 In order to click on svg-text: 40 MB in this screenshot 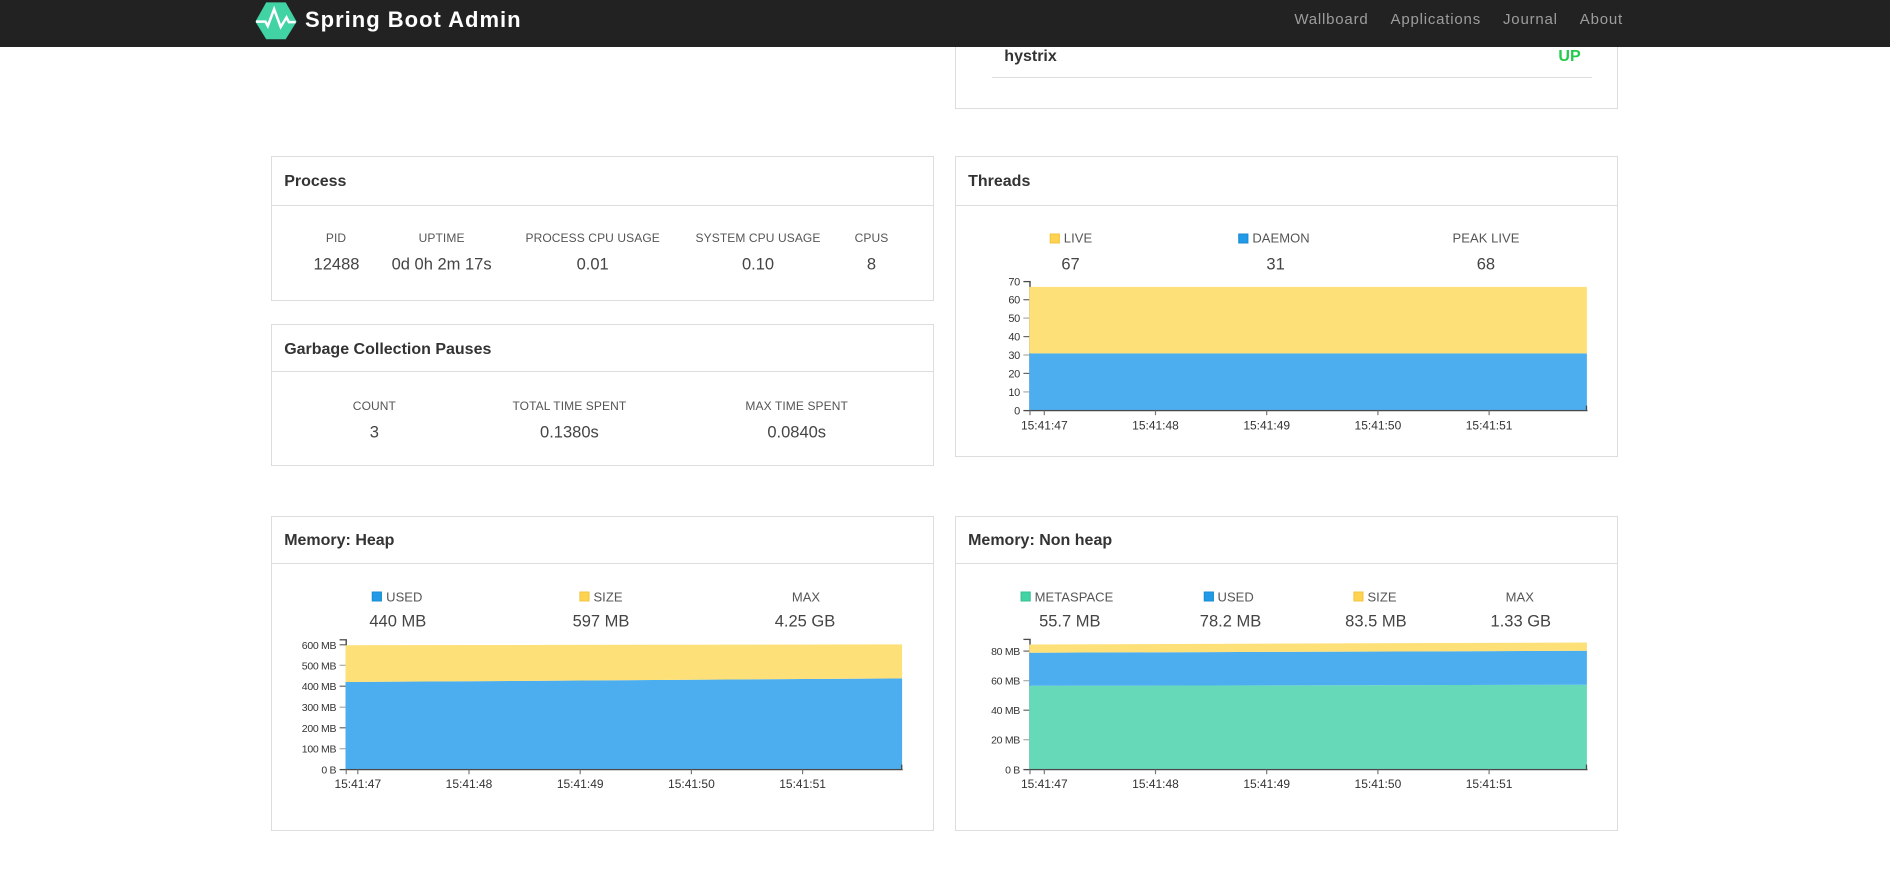, I will do `click(1005, 711)`.